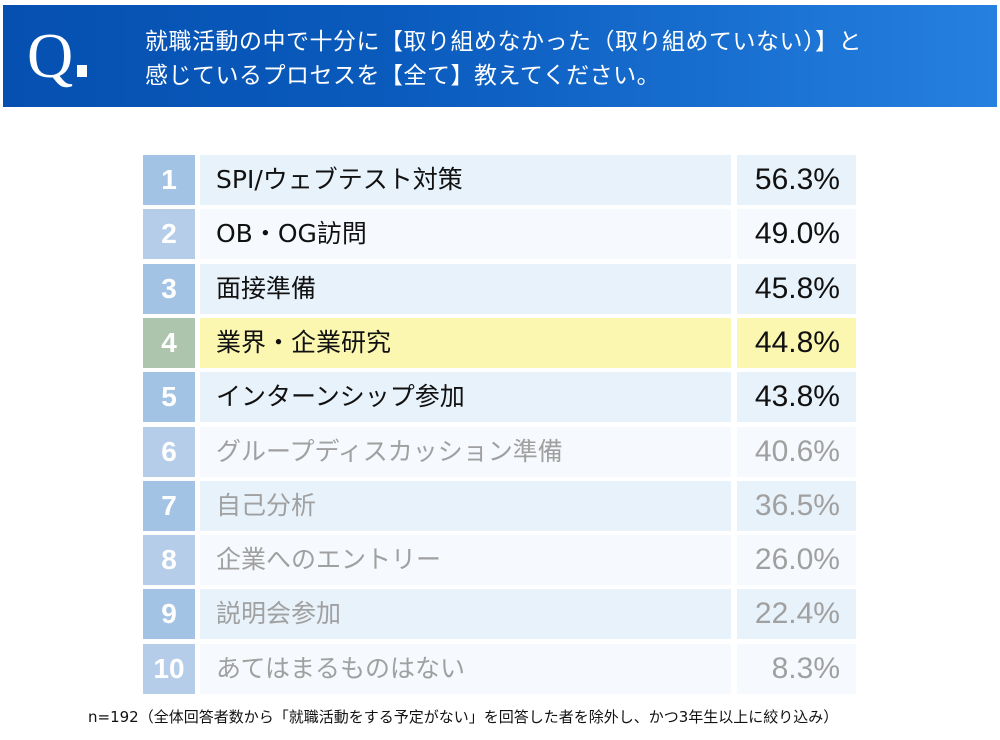 The image size is (1000, 740). What do you see at coordinates (403, 76) in the screenshot?
I see `title-line-2: 感じているプロセスを【全て】教えてください。` at bounding box center [403, 76].